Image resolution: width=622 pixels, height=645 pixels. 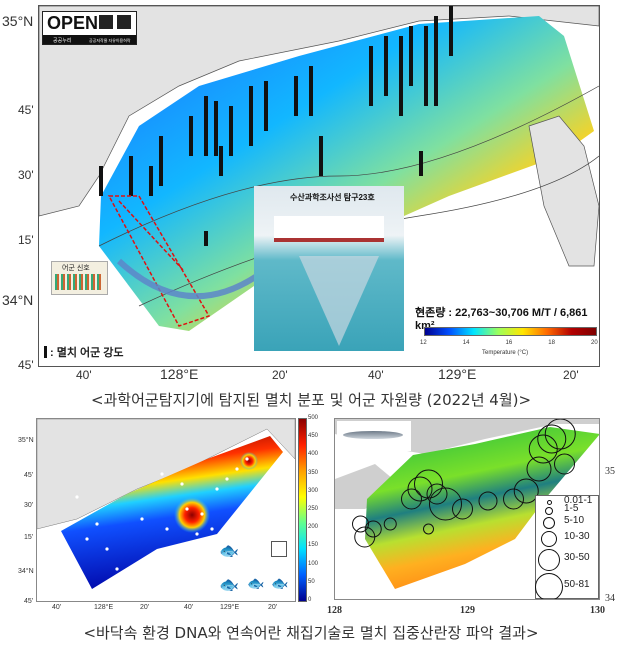 What do you see at coordinates (464, 483) in the screenshot?
I see `egg-density-circles` at bounding box center [464, 483].